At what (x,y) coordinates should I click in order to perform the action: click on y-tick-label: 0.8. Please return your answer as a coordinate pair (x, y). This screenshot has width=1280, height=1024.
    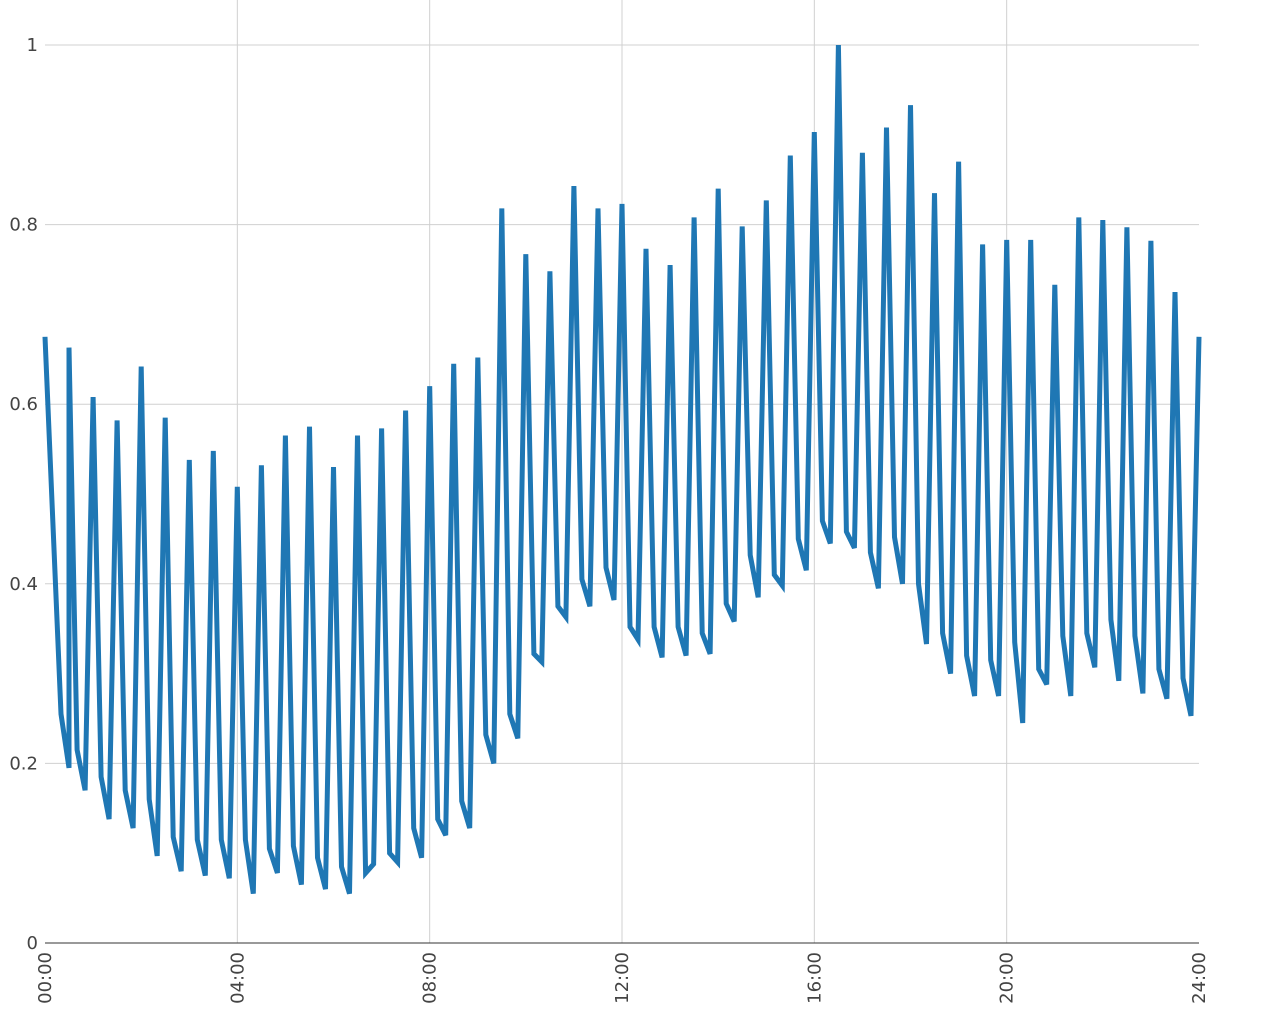
    Looking at the image, I should click on (23, 225).